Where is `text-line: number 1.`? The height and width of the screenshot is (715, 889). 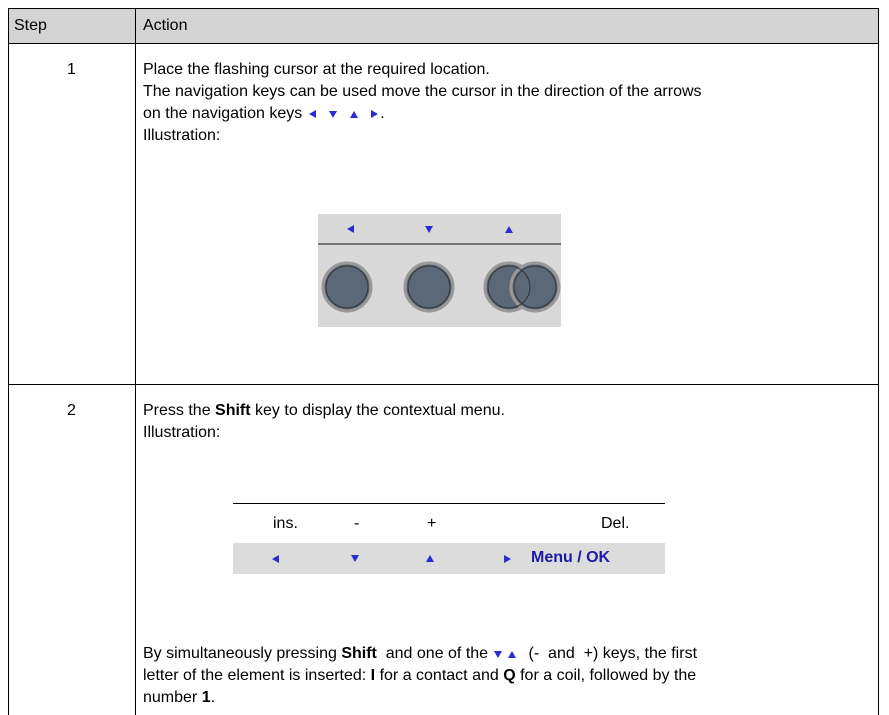 text-line: number 1. is located at coordinates (179, 698).